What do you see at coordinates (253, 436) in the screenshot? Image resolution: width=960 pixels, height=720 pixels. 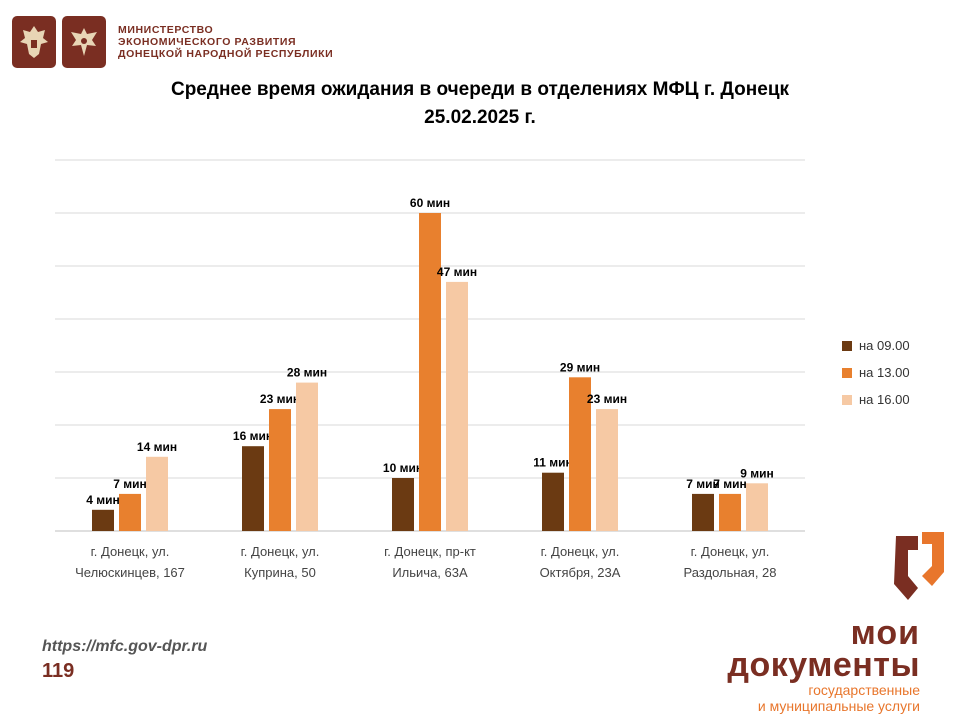 I see `data-label: 16 мин` at bounding box center [253, 436].